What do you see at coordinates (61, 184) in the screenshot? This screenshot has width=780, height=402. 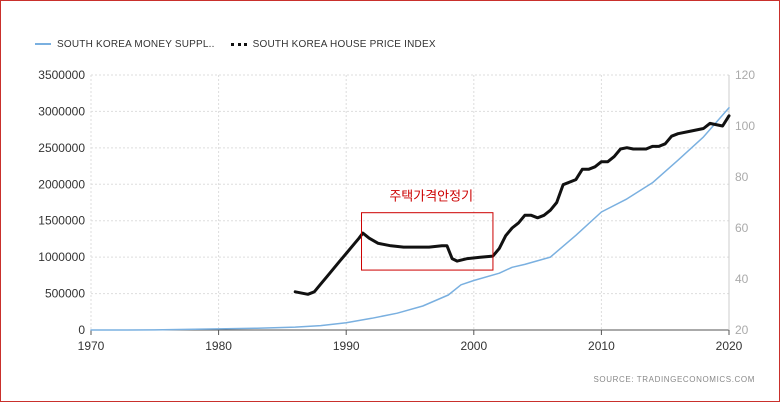 I see `y-left-tick-label: 2000000` at bounding box center [61, 184].